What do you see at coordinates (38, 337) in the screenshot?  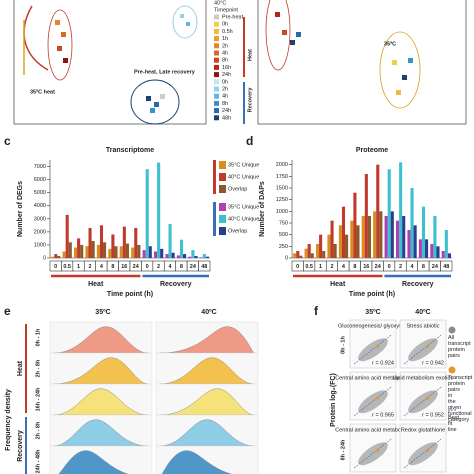 I see `row-label: 0h - 1h` at bounding box center [38, 337].